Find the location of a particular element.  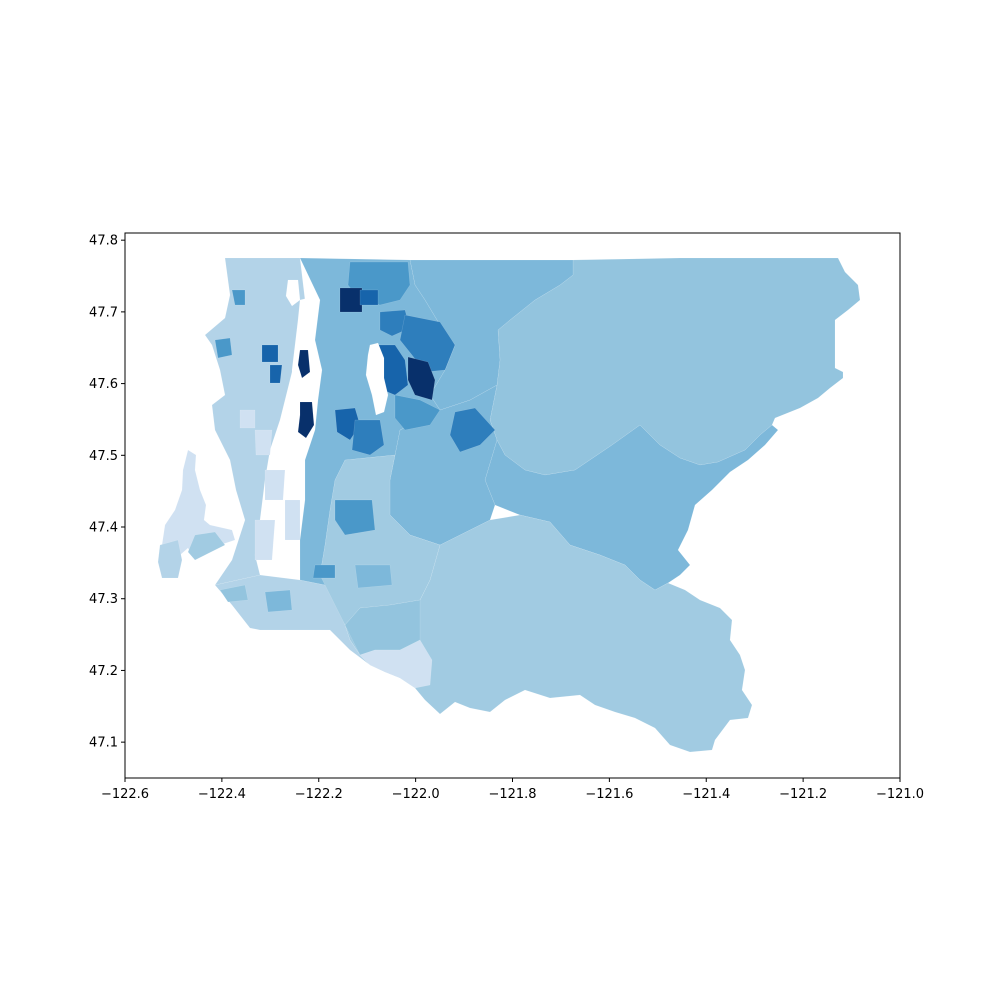

lake-sammamish is located at coordinates (377, 379).